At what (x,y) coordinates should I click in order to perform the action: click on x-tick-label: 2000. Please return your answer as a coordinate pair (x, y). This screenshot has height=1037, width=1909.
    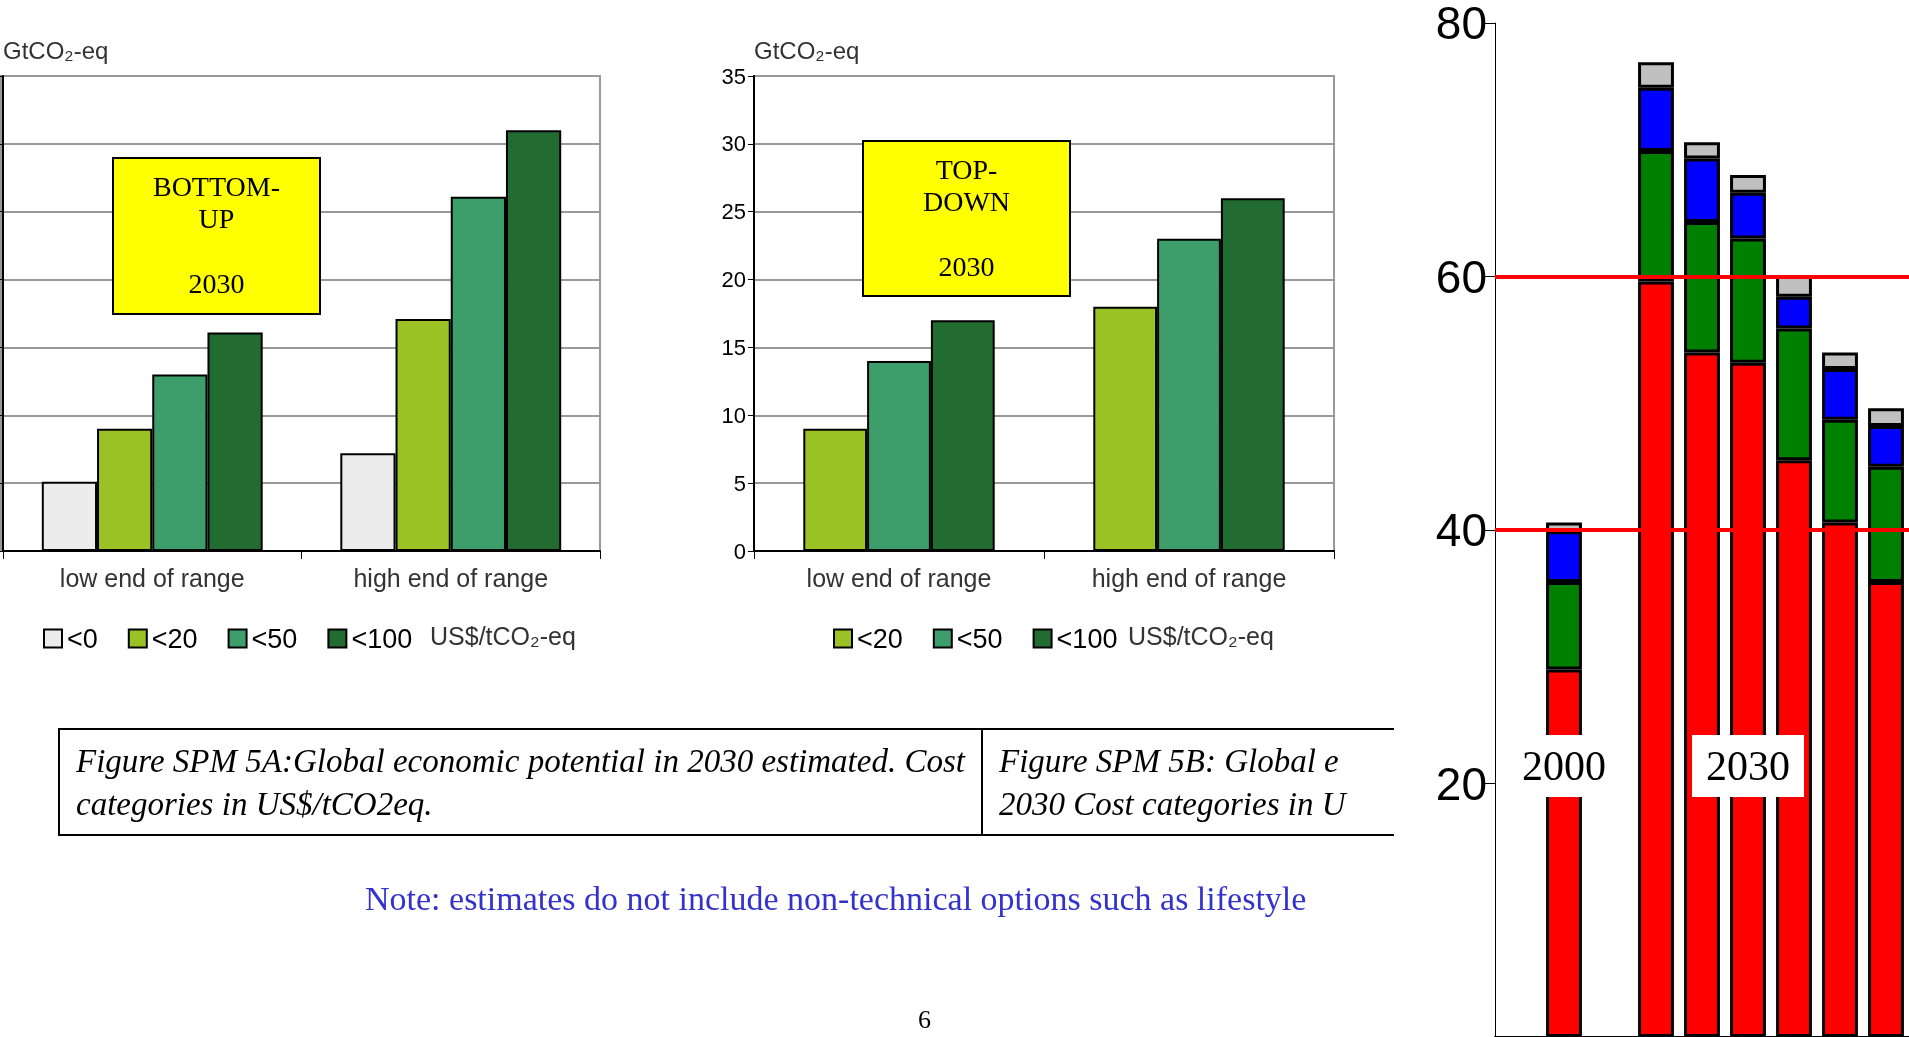
    Looking at the image, I should click on (1564, 766).